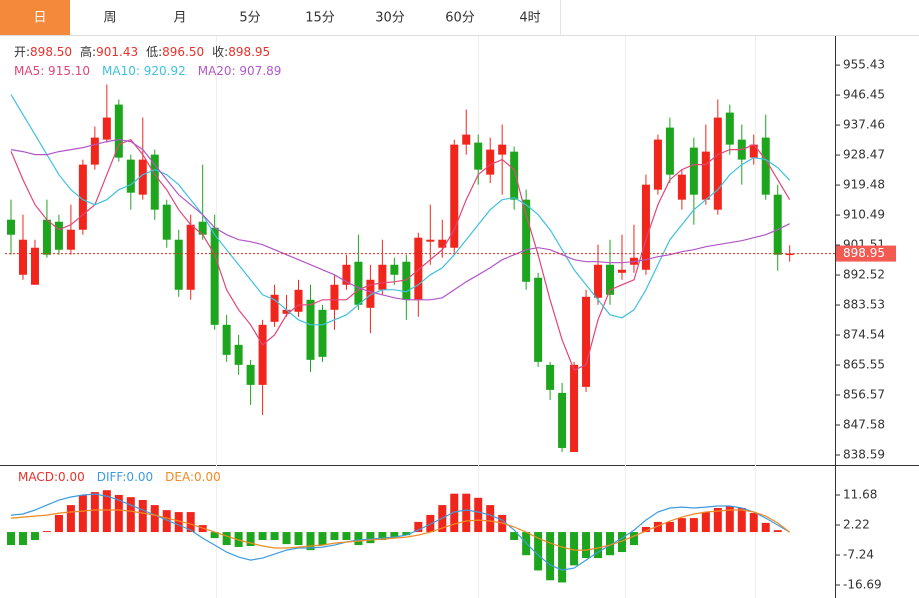 The image size is (919, 598). What do you see at coordinates (179, 18) in the screenshot?
I see `tab-label: 月` at bounding box center [179, 18].